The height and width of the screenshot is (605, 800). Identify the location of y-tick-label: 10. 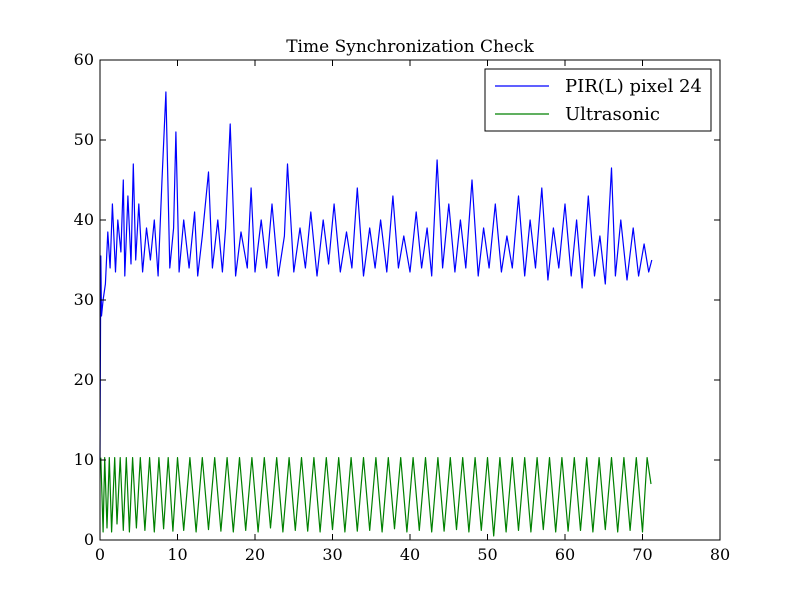
(84, 459).